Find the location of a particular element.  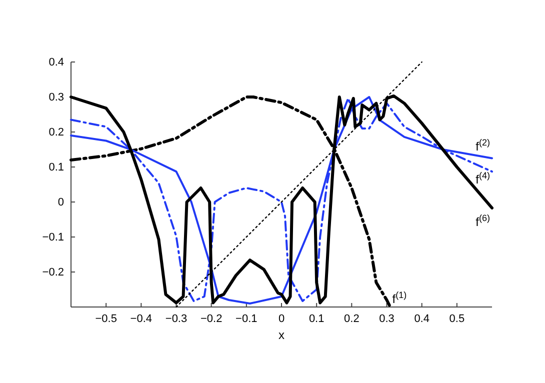

y-tick-label: −0.1 is located at coordinates (53, 238).